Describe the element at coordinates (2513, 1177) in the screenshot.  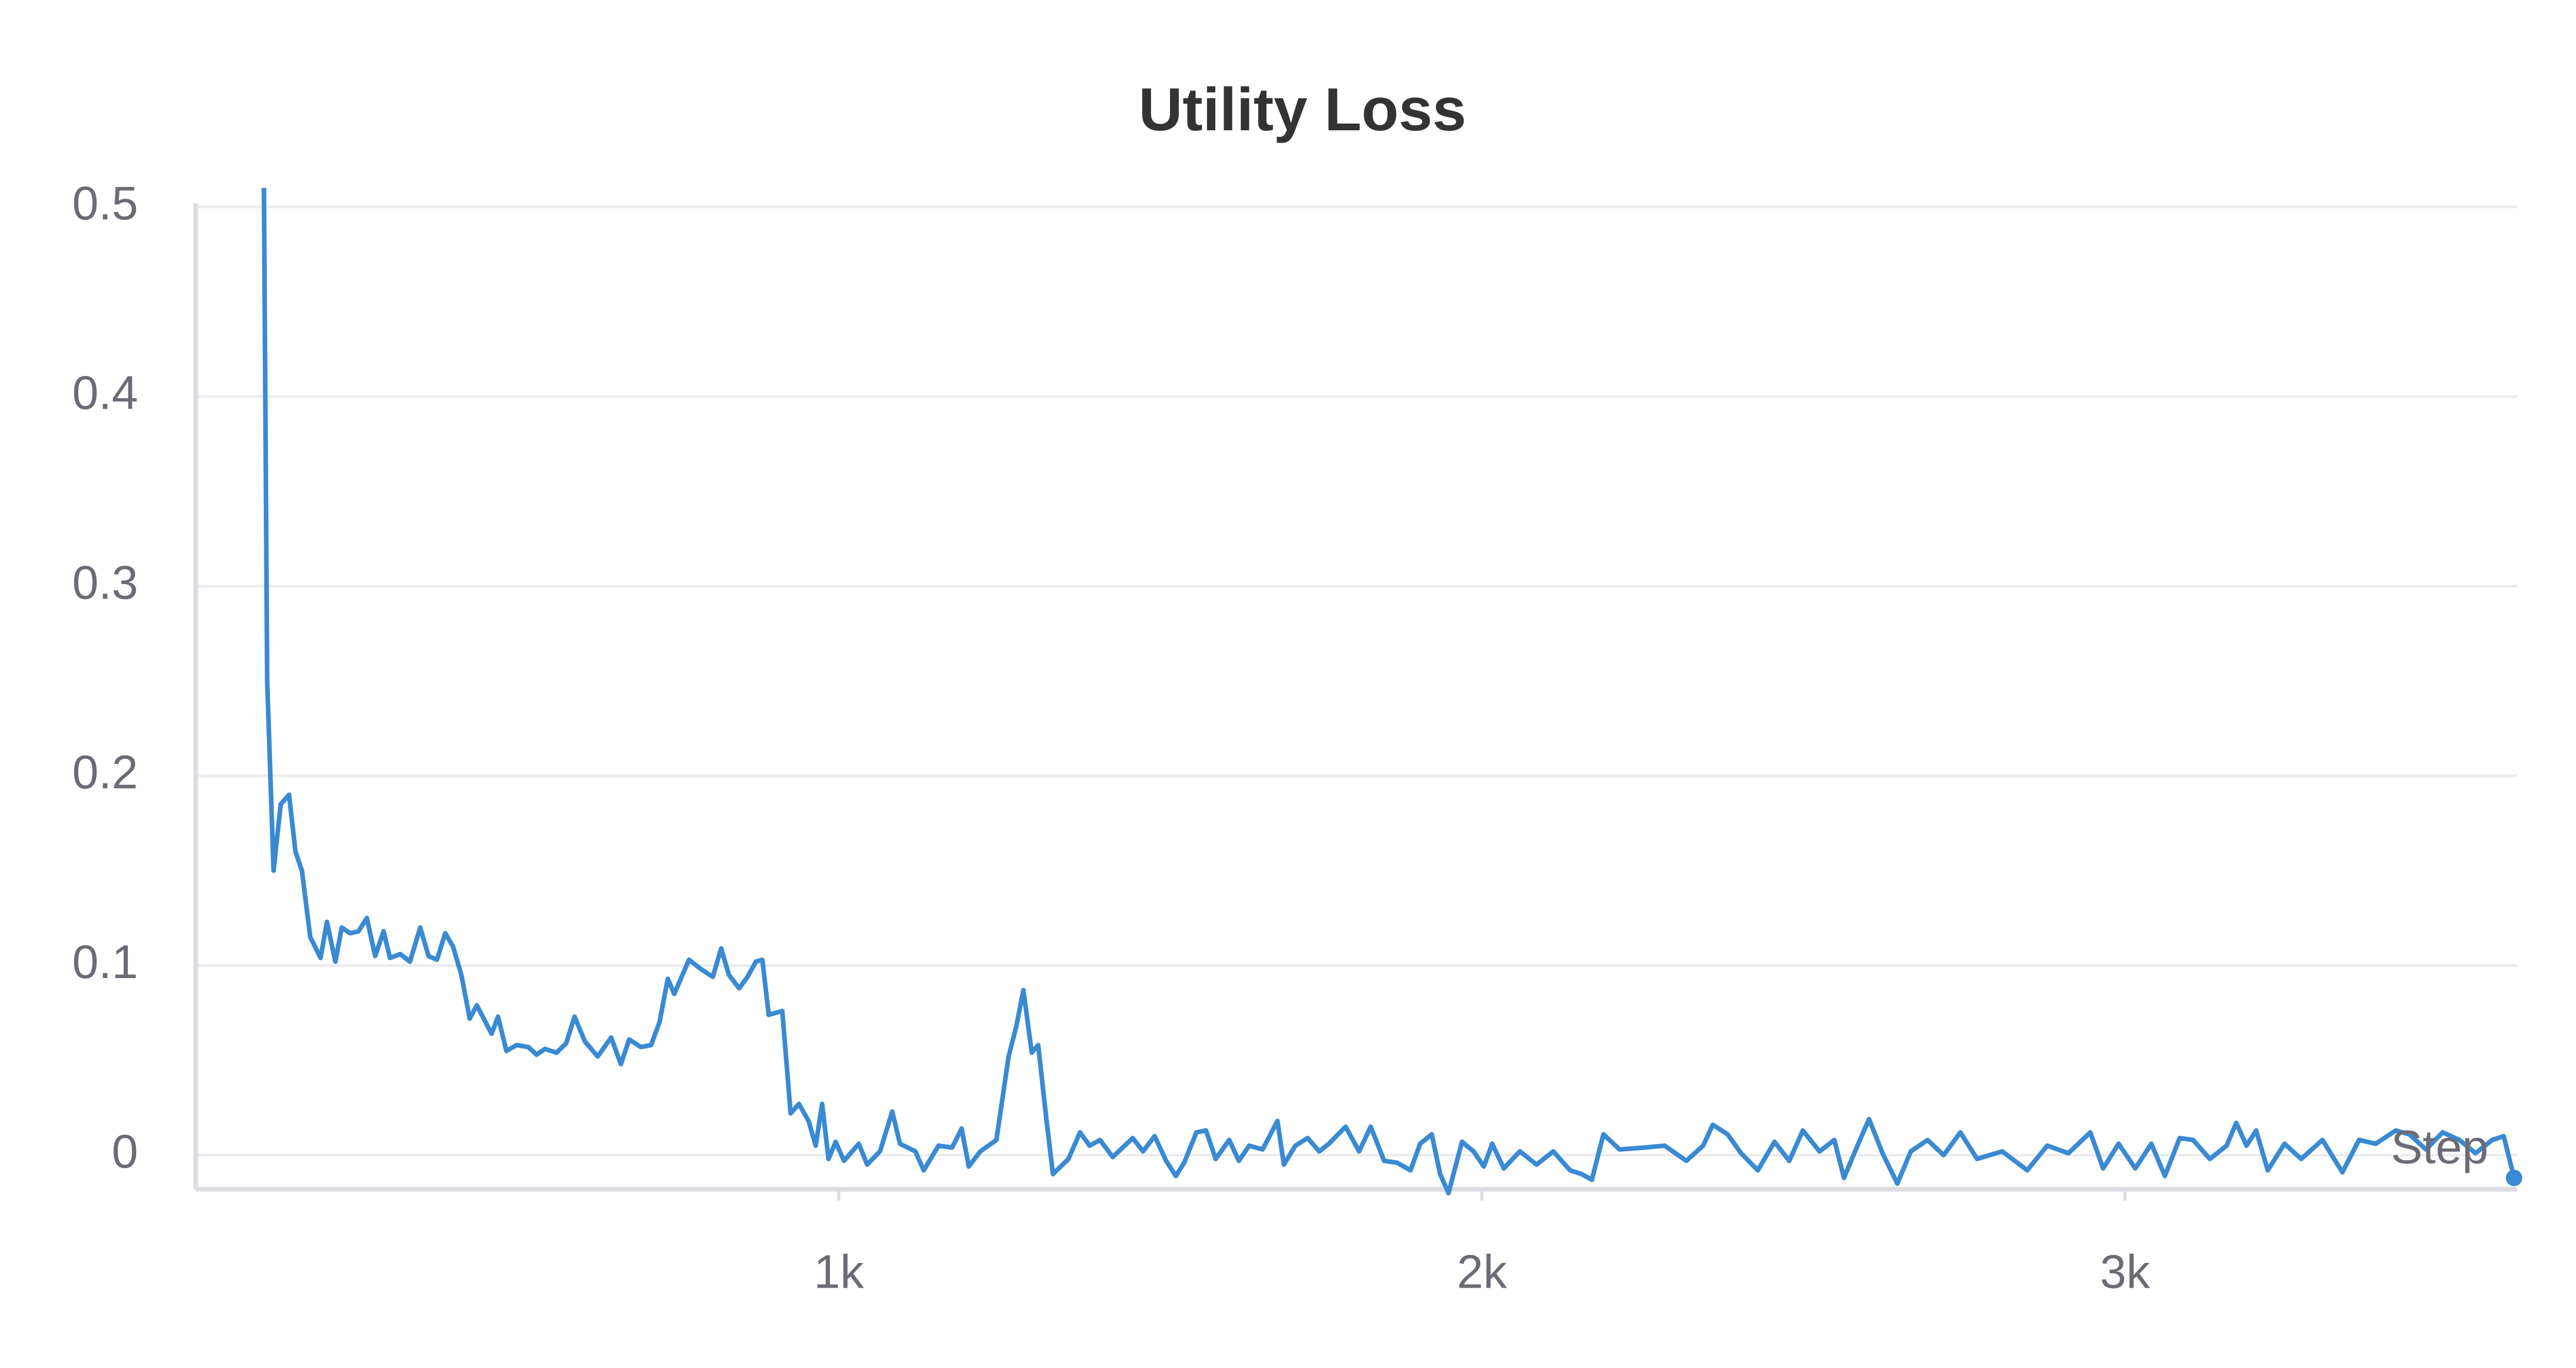
I see `last-point` at that location.